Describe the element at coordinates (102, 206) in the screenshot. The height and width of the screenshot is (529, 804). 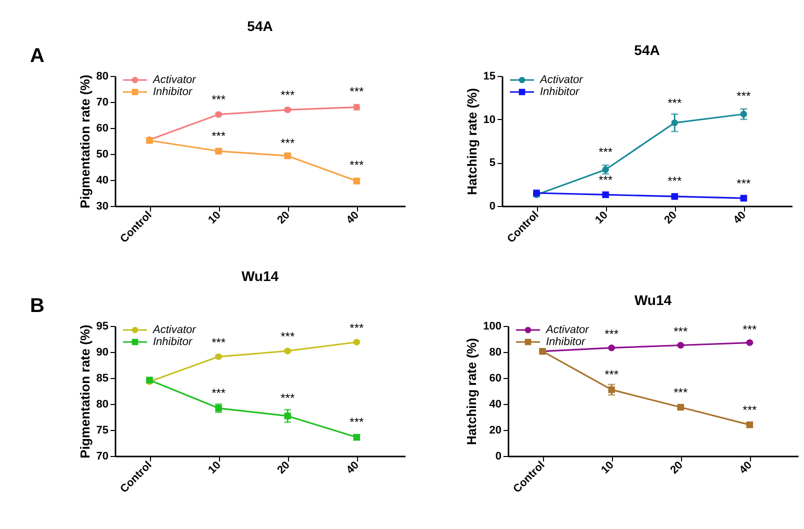
I see `y-tick-label: 30` at that location.